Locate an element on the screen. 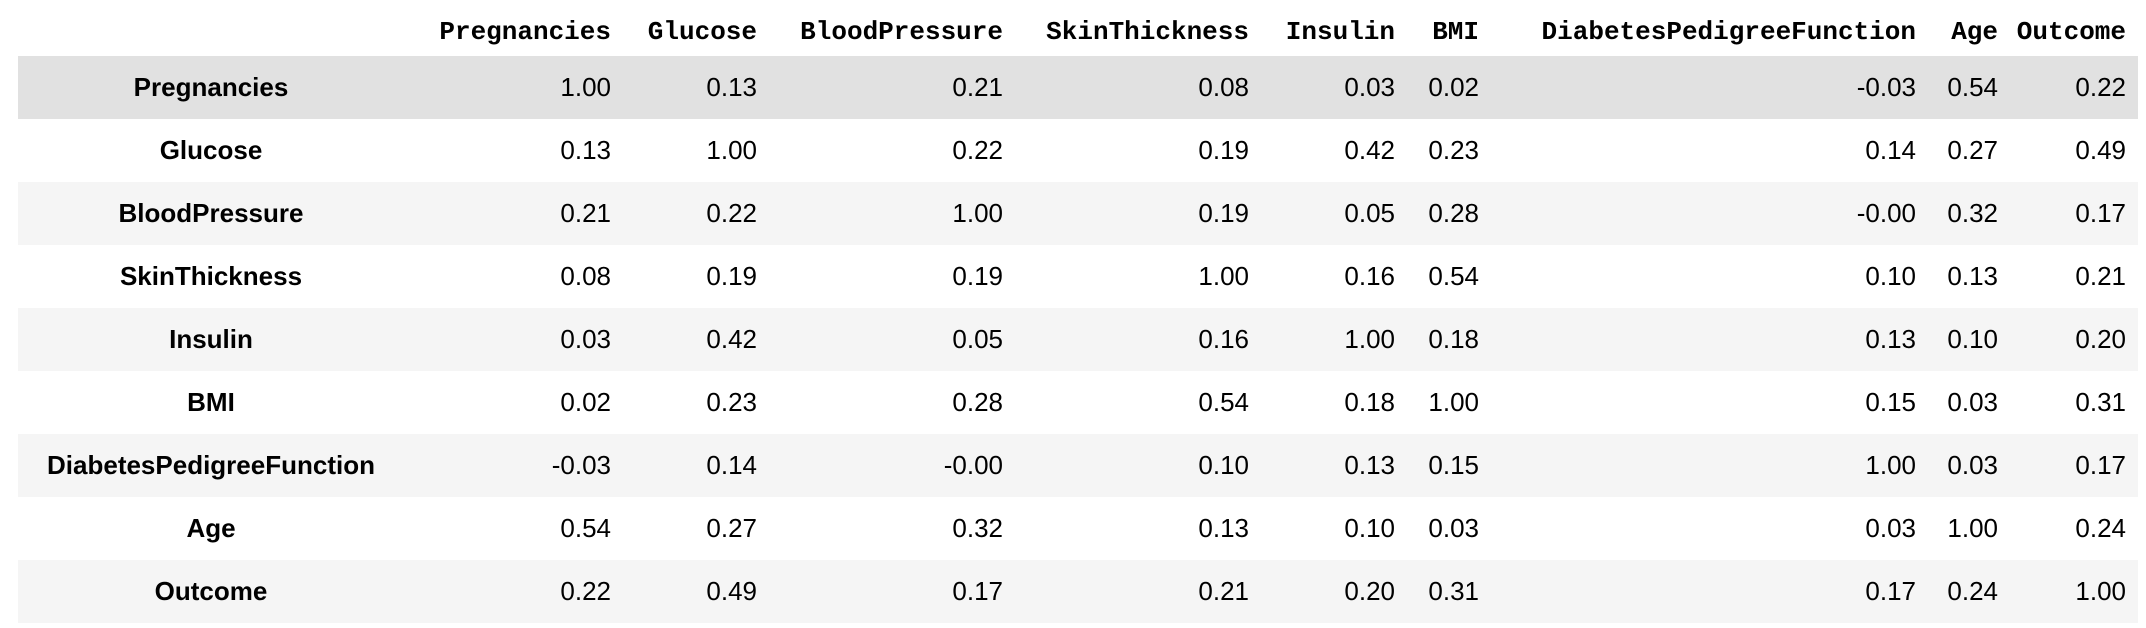 The image size is (2146, 628). table-row: BMI 0.02 0.23 0.28 0.54 0.18 1.00 0.15 0.03 0.31 is located at coordinates (1078, 402).